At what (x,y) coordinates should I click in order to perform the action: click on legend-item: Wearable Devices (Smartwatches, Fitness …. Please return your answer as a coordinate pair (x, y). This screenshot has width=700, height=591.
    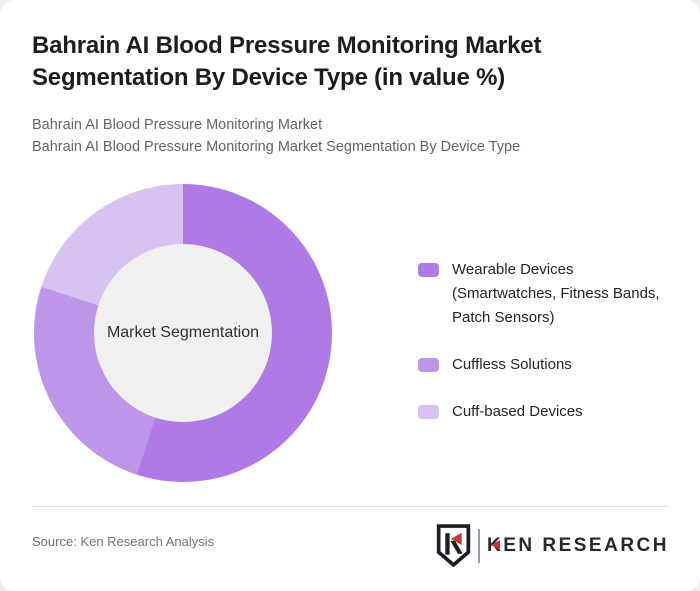
    Looking at the image, I should click on (548, 294).